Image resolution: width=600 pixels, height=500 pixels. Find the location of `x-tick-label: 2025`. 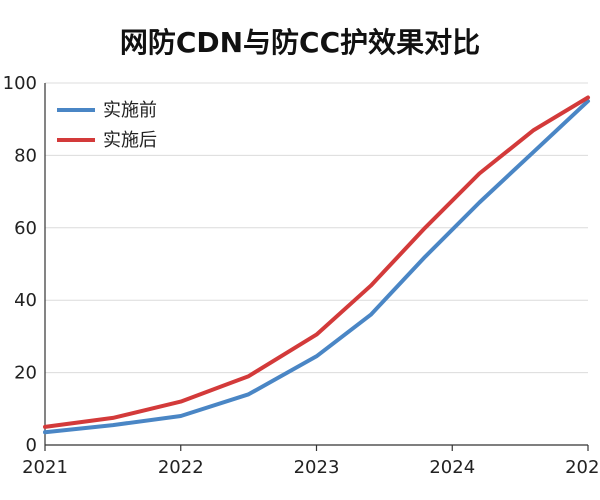

x-tick-label: 2025 is located at coordinates (582, 467).